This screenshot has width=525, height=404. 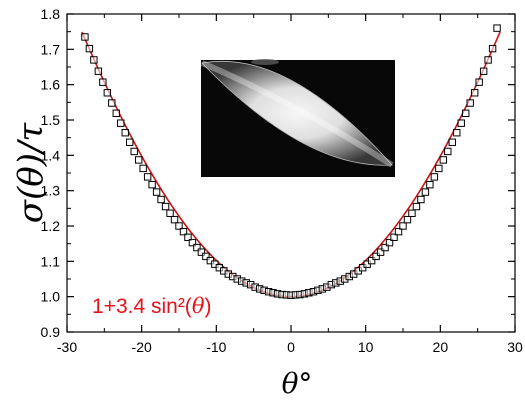 What do you see at coordinates (366, 347) in the screenshot?
I see `x-tick-label: 10` at bounding box center [366, 347].